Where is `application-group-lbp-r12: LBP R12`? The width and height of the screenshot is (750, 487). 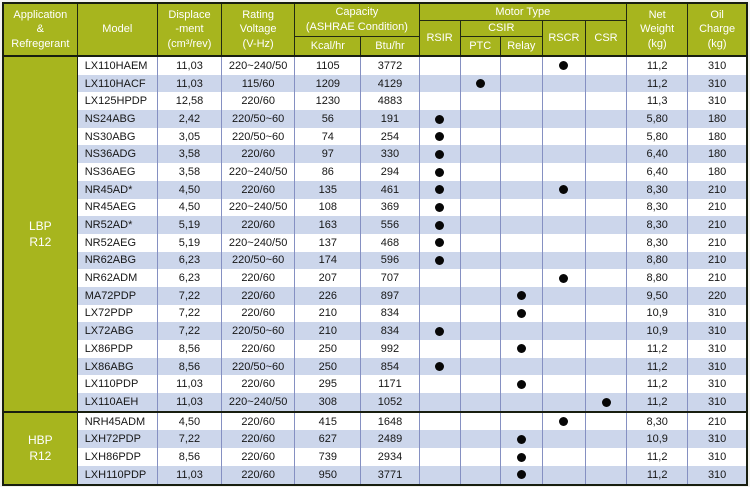
application-group-lbp-r12: LBP R12 is located at coordinates (40, 234).